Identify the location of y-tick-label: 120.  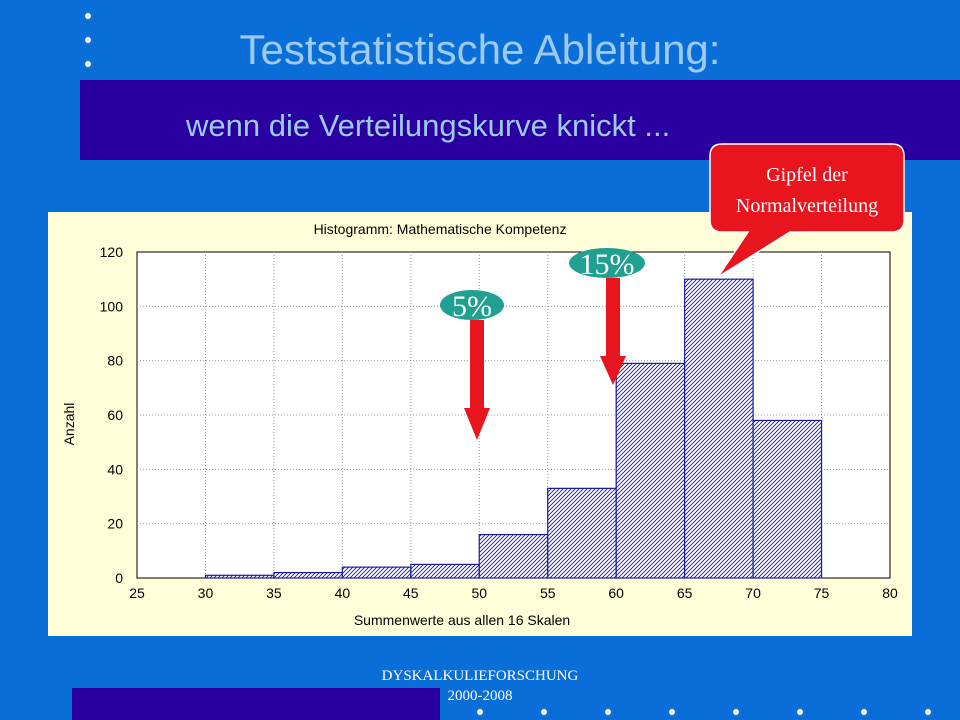
(112, 252).